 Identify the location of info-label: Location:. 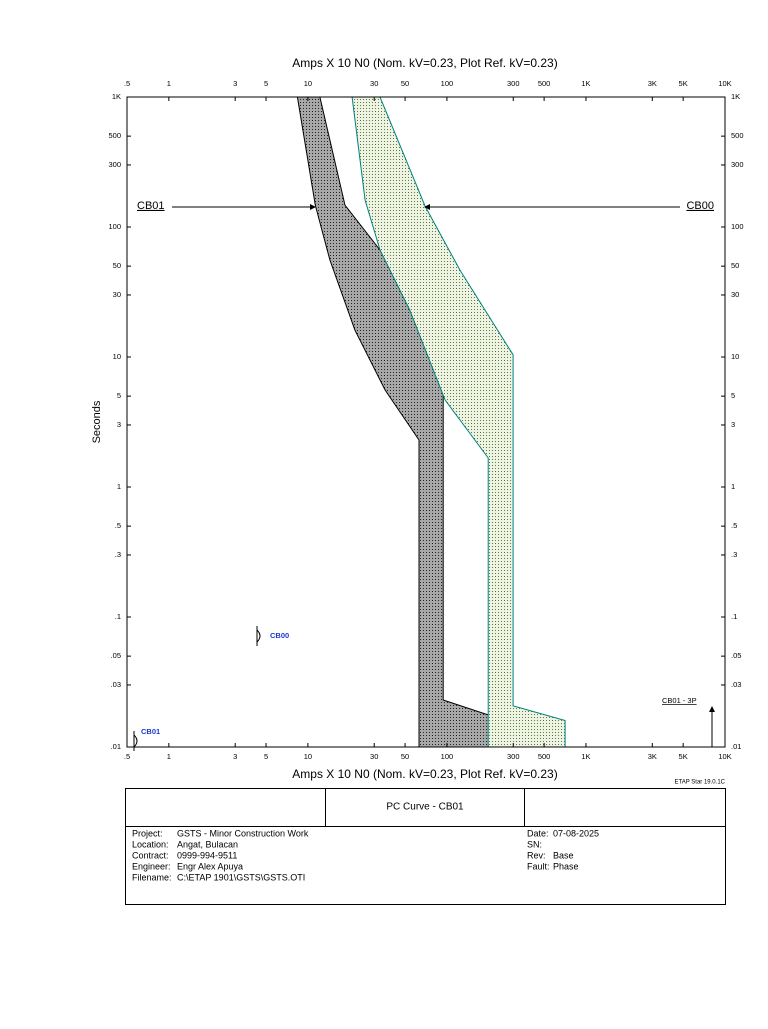
(150, 844).